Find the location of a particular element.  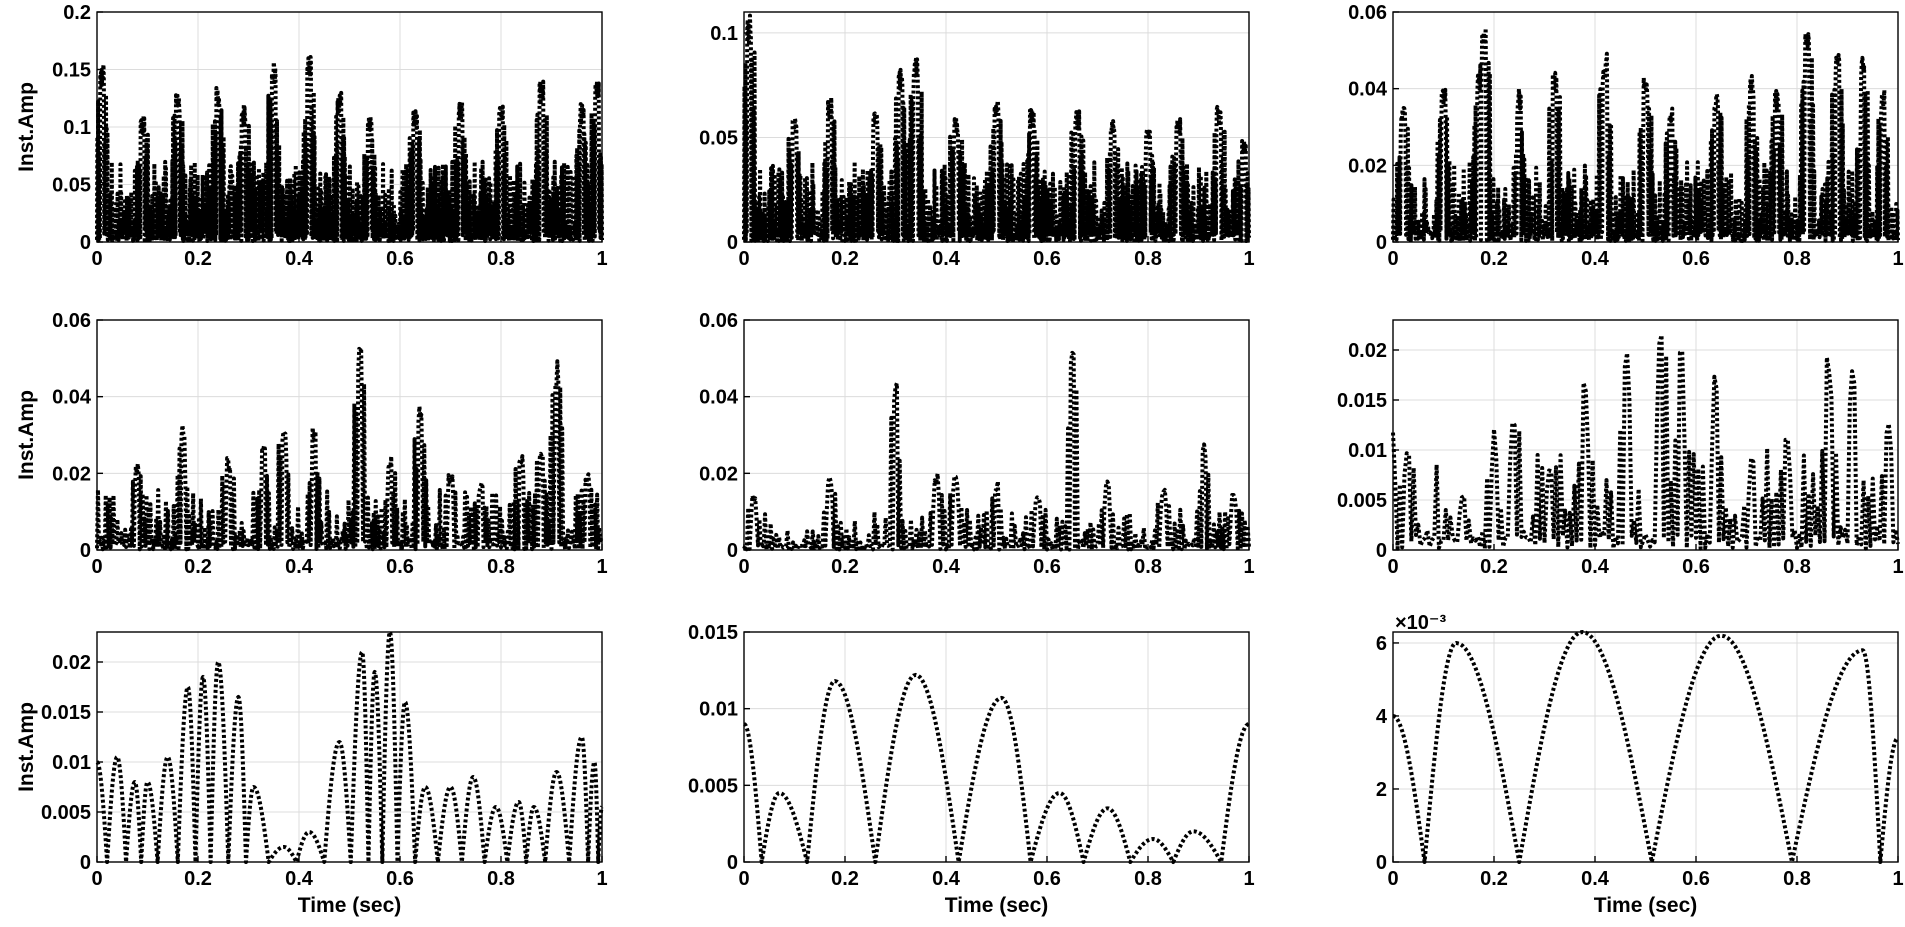

subplot-5: 0 0.2 0.4 0.6 0.8 1 0 0.02 0.04 0.06 is located at coordinates (977, 444).